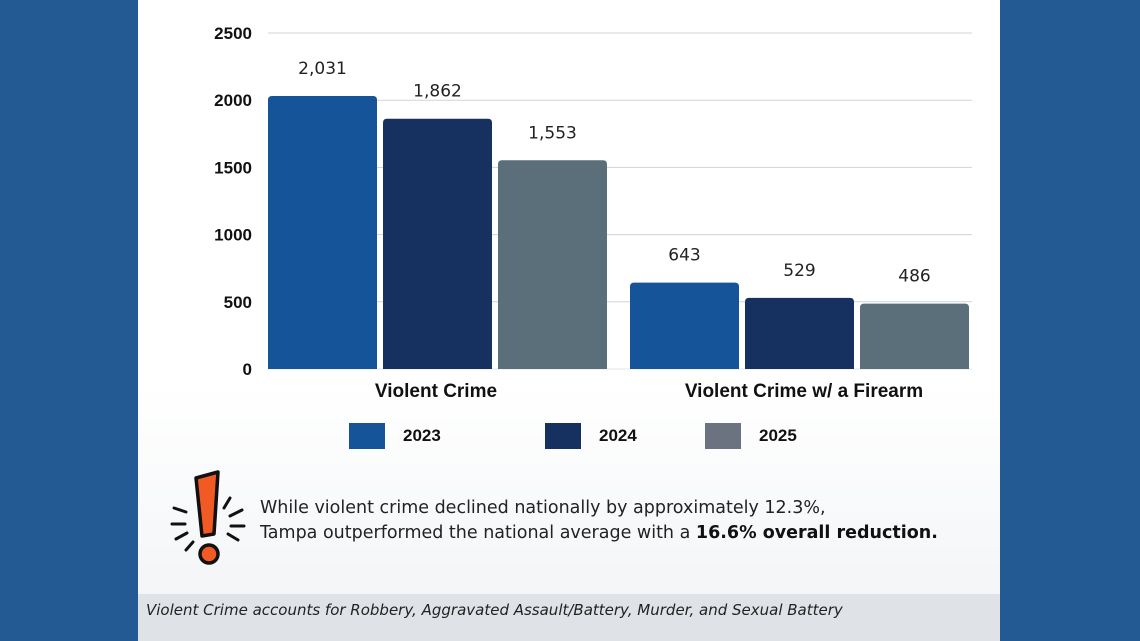 The image size is (1140, 641). What do you see at coordinates (914, 277) in the screenshot?
I see `data-label: 486` at bounding box center [914, 277].